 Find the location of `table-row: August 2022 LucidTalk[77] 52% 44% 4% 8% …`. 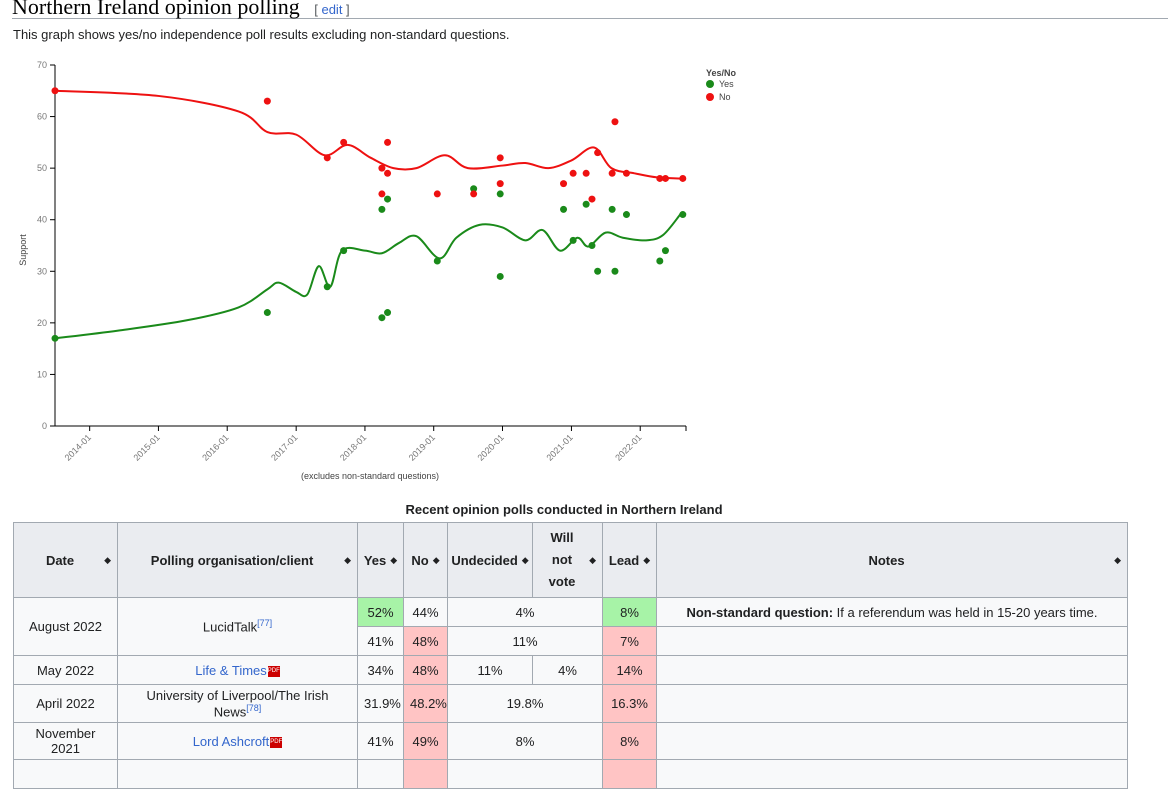

table-row: August 2022 LucidTalk[77] 52% 44% 4% 8% … is located at coordinates (570, 626).